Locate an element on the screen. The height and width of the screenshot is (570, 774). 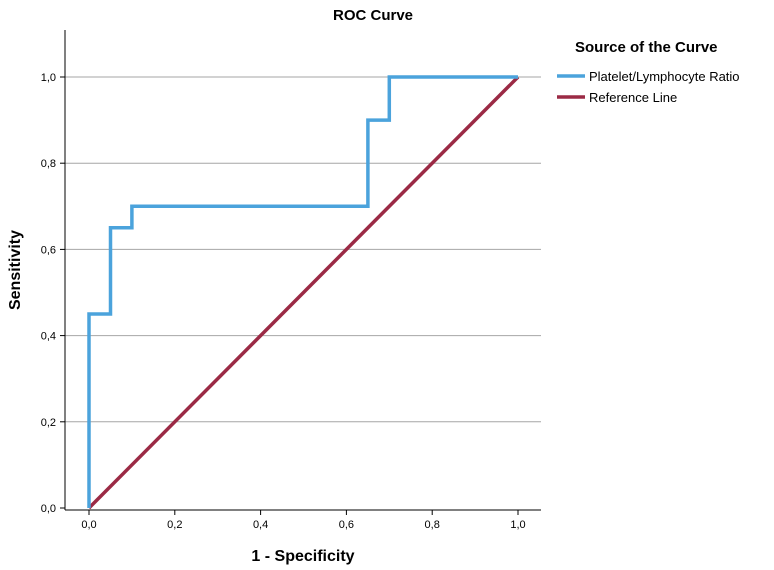
y-axis-title: Sensitivity is located at coordinates (15, 270).